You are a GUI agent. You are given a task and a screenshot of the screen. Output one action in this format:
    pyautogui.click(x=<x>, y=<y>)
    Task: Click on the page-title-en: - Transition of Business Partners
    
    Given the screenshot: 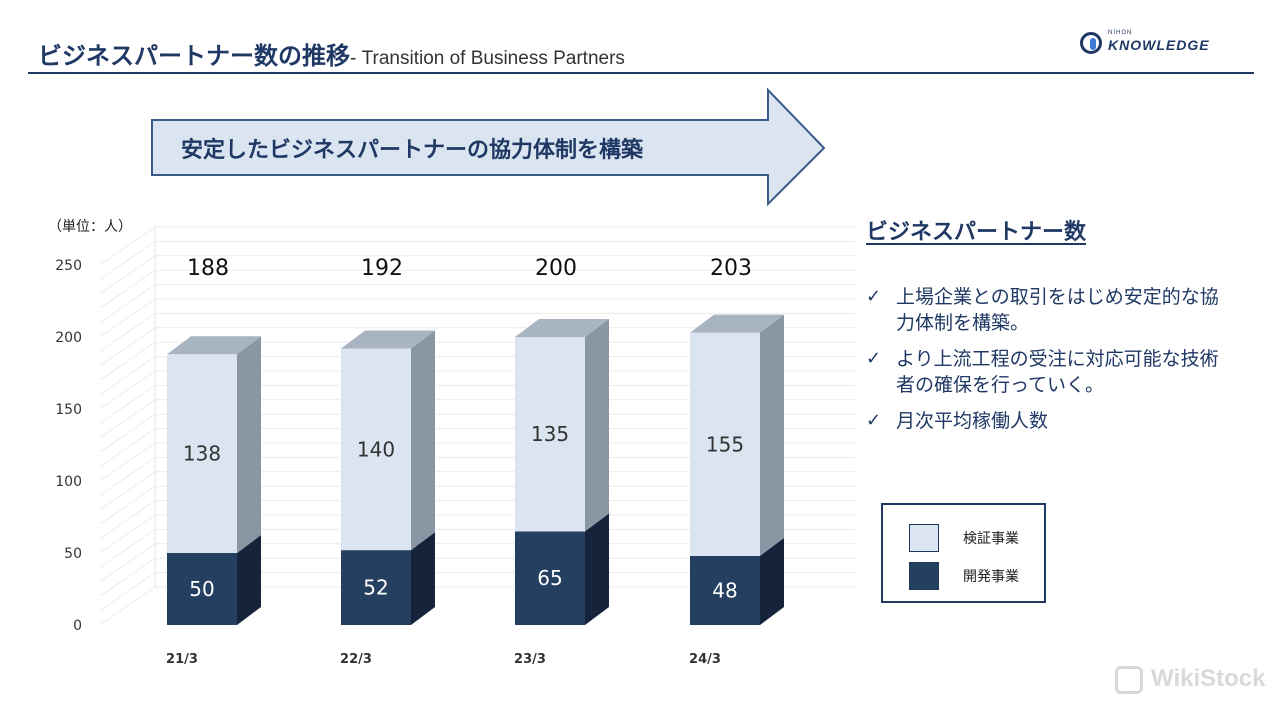 What is the action you would take?
    pyautogui.click(x=487, y=58)
    